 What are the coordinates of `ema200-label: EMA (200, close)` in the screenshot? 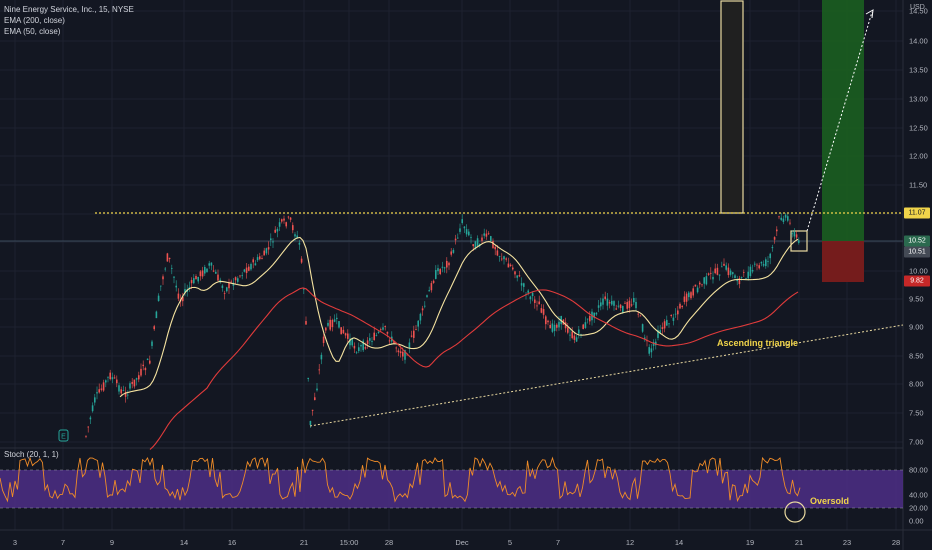 It's located at (34, 20).